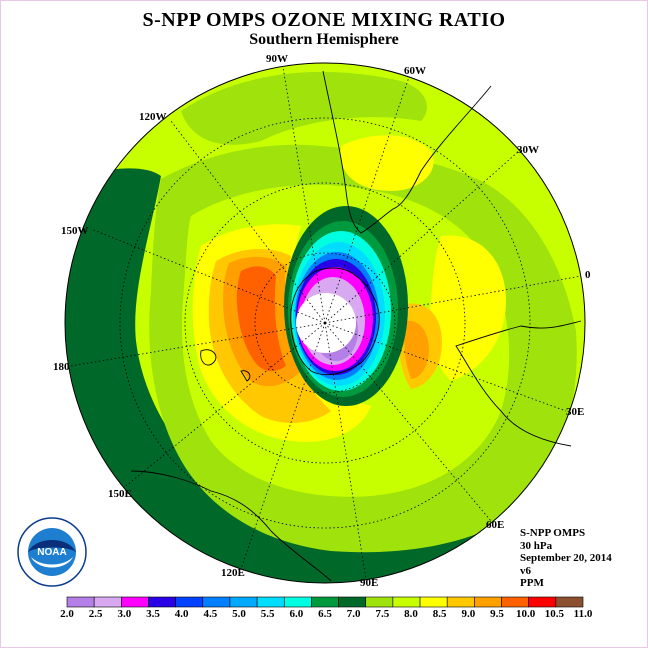 This screenshot has width=648, height=648. Describe the element at coordinates (267, 614) in the screenshot. I see `colorbar-tick-label: 5.5` at that location.